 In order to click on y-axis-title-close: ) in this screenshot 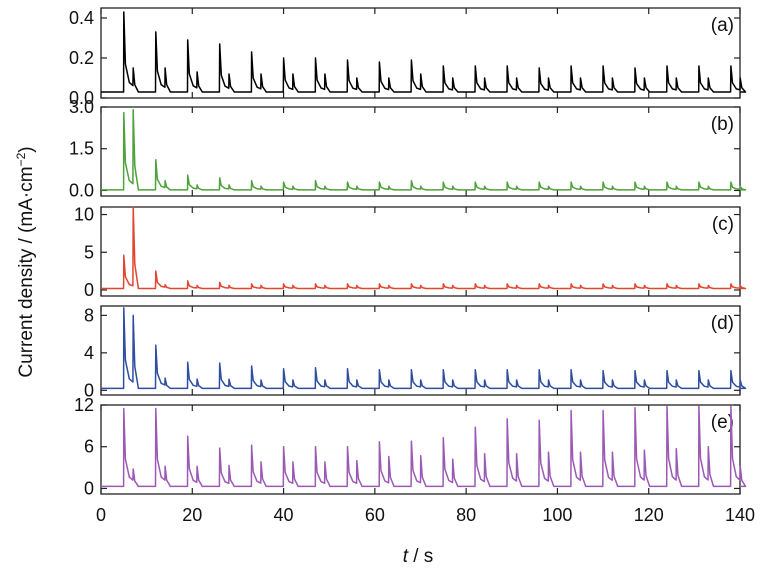, I will do `click(26, 149)`.